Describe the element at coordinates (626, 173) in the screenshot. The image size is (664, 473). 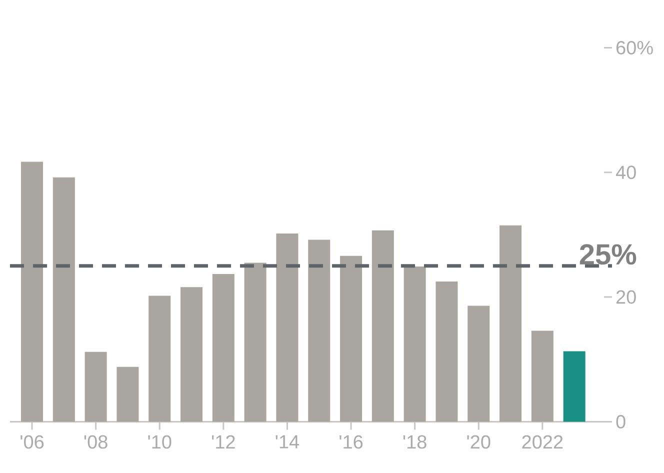
I see `y-tick-label: 40` at that location.